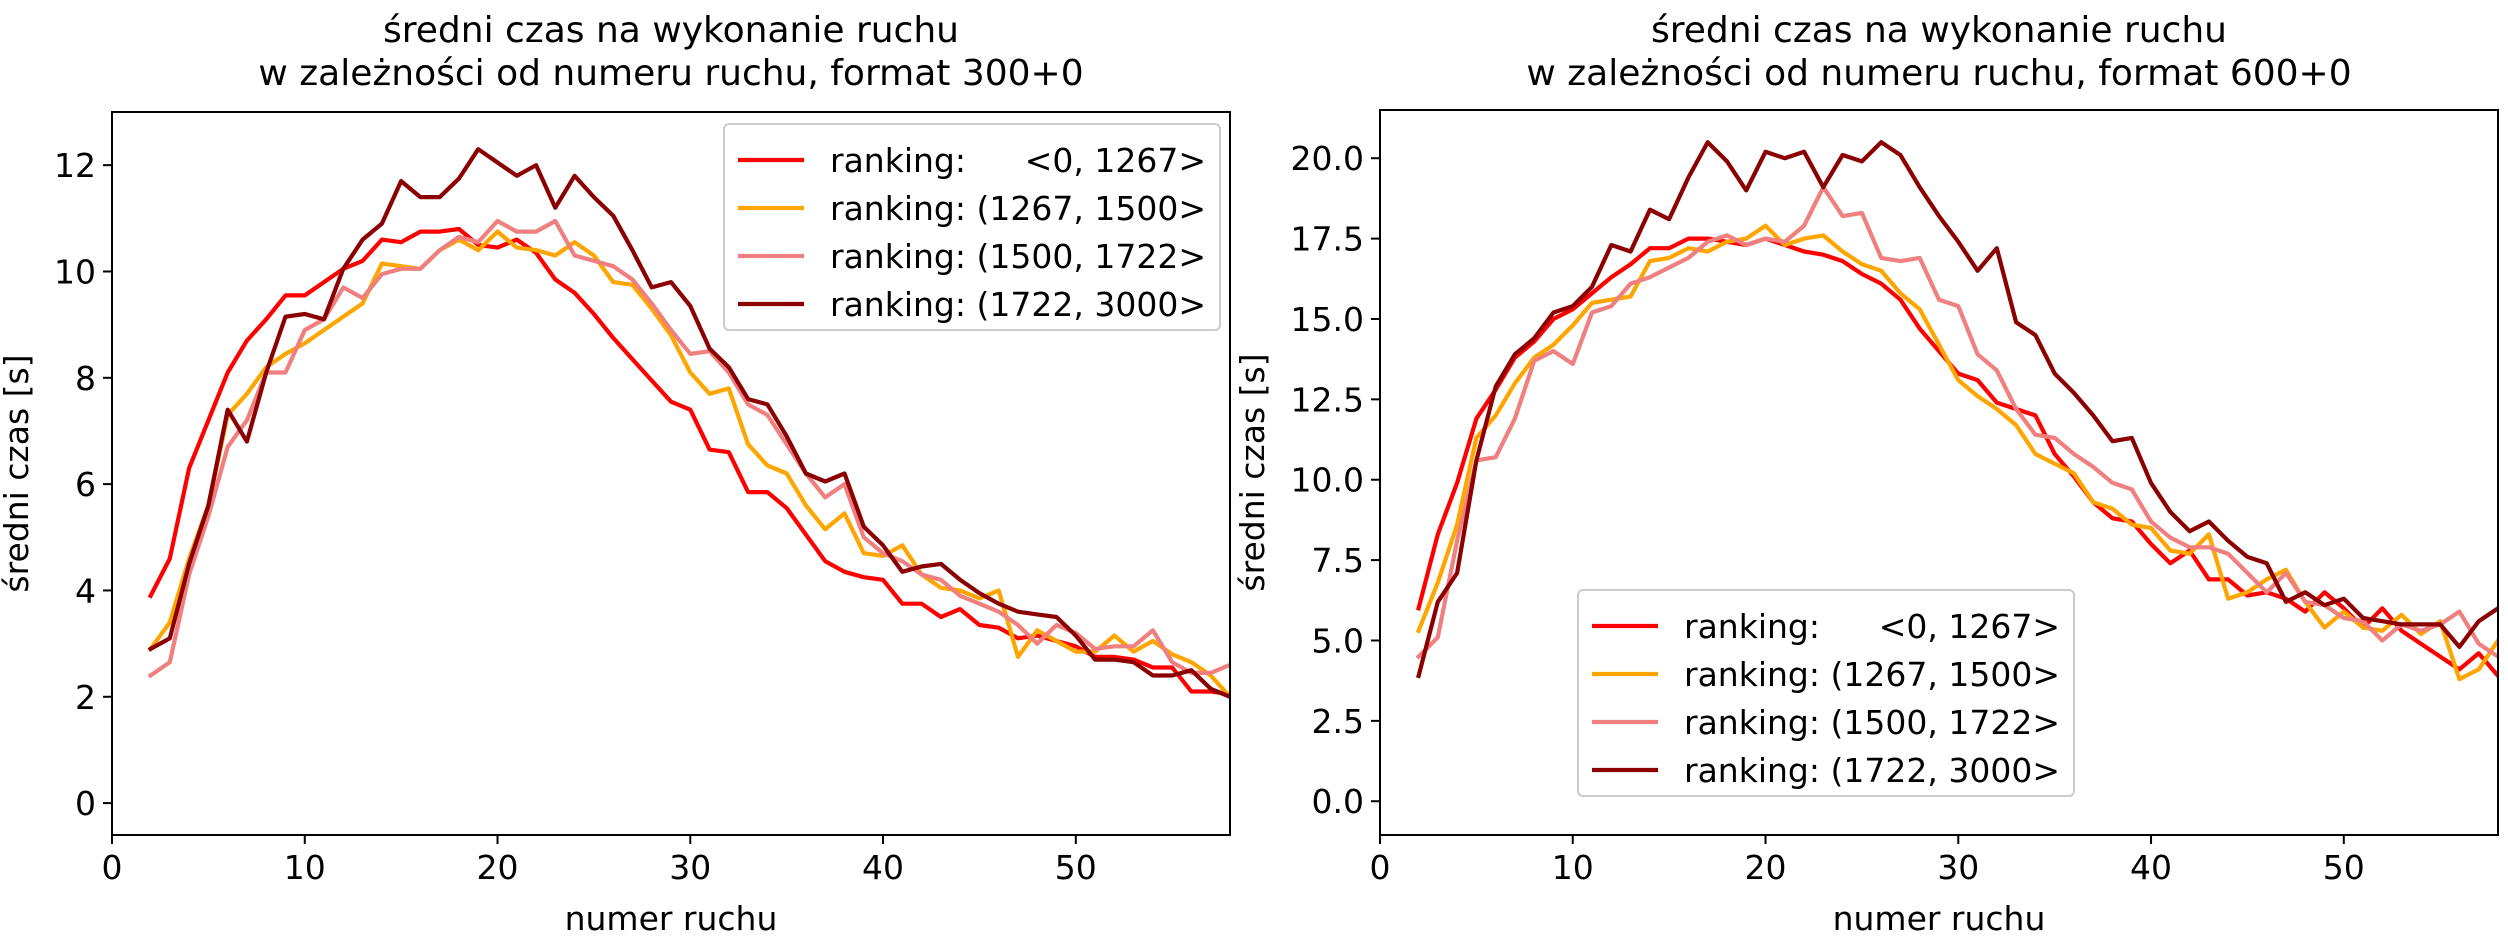 The image size is (2508, 948). Describe the element at coordinates (75, 271) in the screenshot. I see `y-tick-label: 10` at that location.